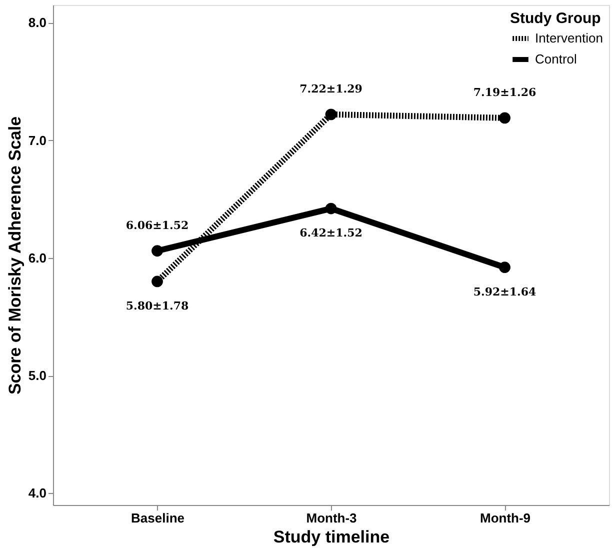  What do you see at coordinates (14, 255) in the screenshot?
I see `y-axis-title: Score of Morisky Adherence Scale` at bounding box center [14, 255].